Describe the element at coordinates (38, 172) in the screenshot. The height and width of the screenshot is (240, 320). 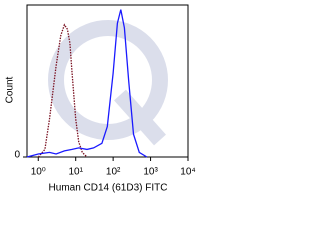
I see `x-tick-label: 10⁰` at that location.